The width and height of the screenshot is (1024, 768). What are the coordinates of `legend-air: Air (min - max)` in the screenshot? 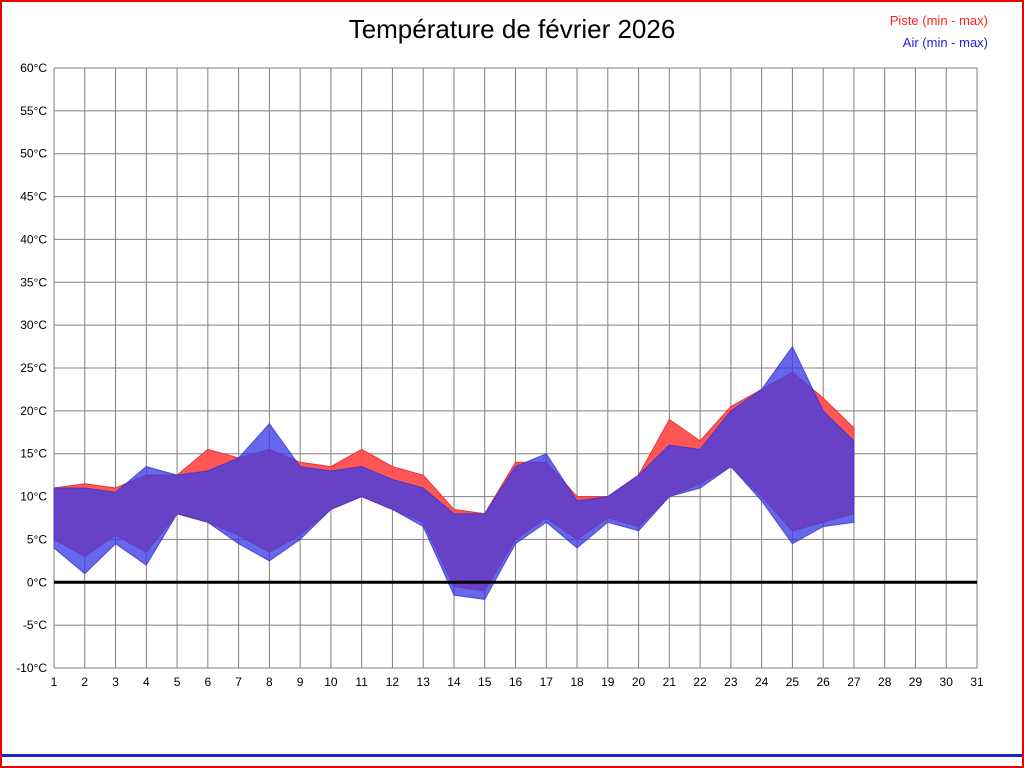 It's located at (945, 42).